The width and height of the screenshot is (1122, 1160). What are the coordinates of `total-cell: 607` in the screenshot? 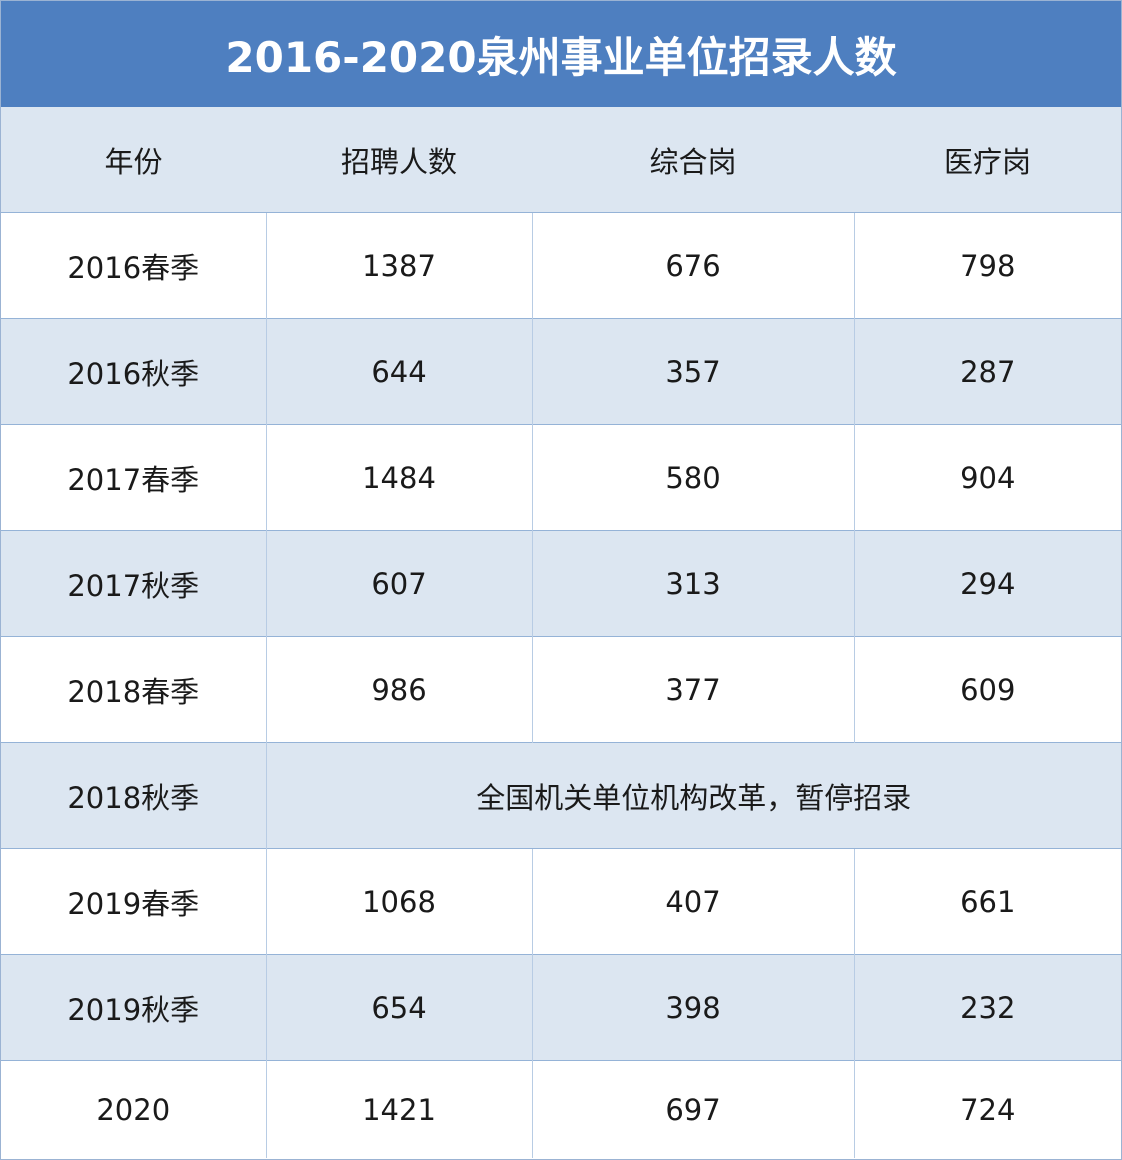 It's located at (398, 583).